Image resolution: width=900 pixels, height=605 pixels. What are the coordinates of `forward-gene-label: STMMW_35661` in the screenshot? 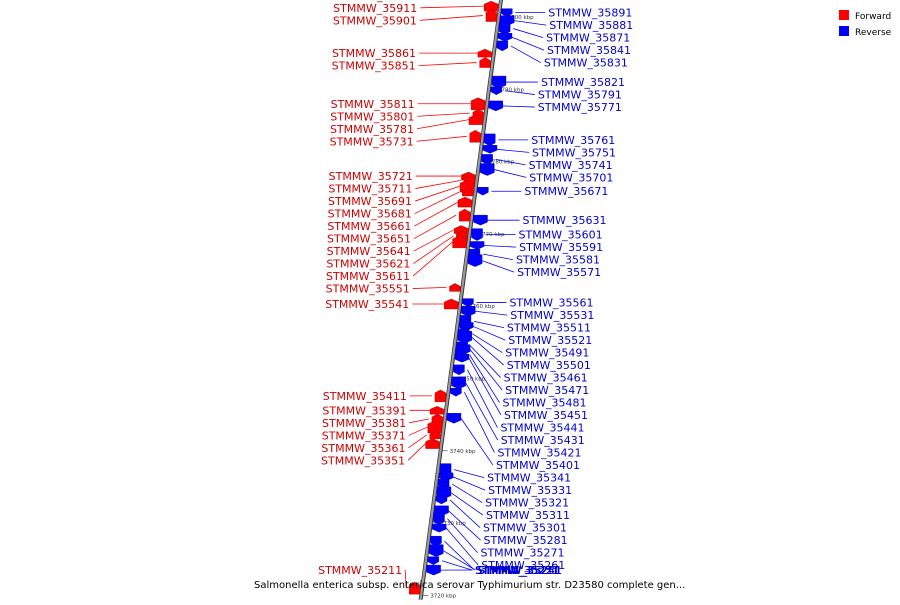 It's located at (369, 226).